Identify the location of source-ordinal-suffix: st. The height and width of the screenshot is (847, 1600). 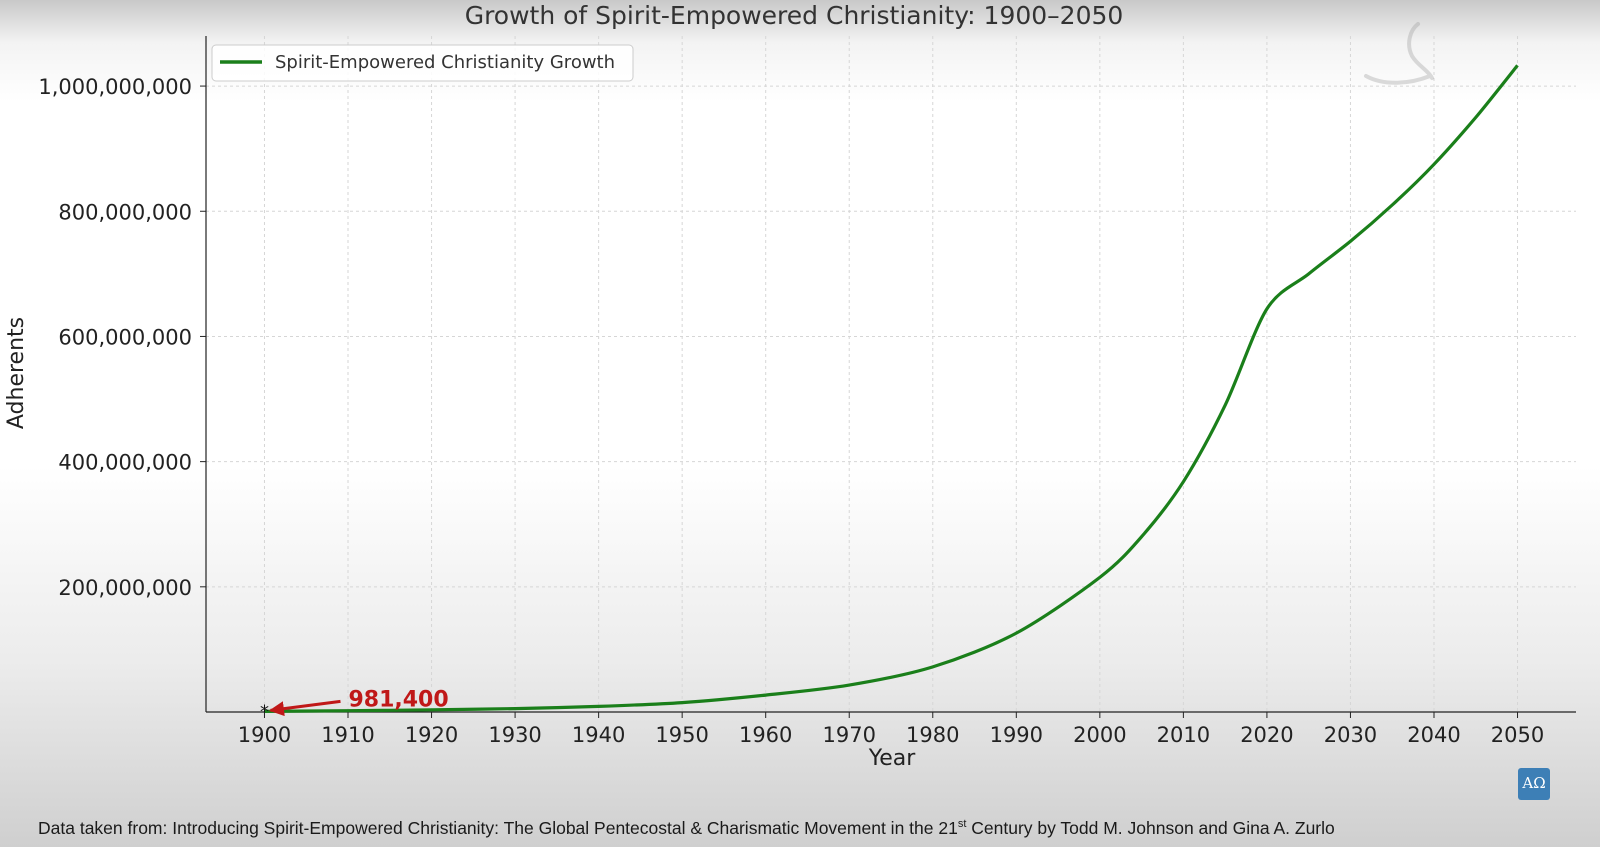
(962, 824).